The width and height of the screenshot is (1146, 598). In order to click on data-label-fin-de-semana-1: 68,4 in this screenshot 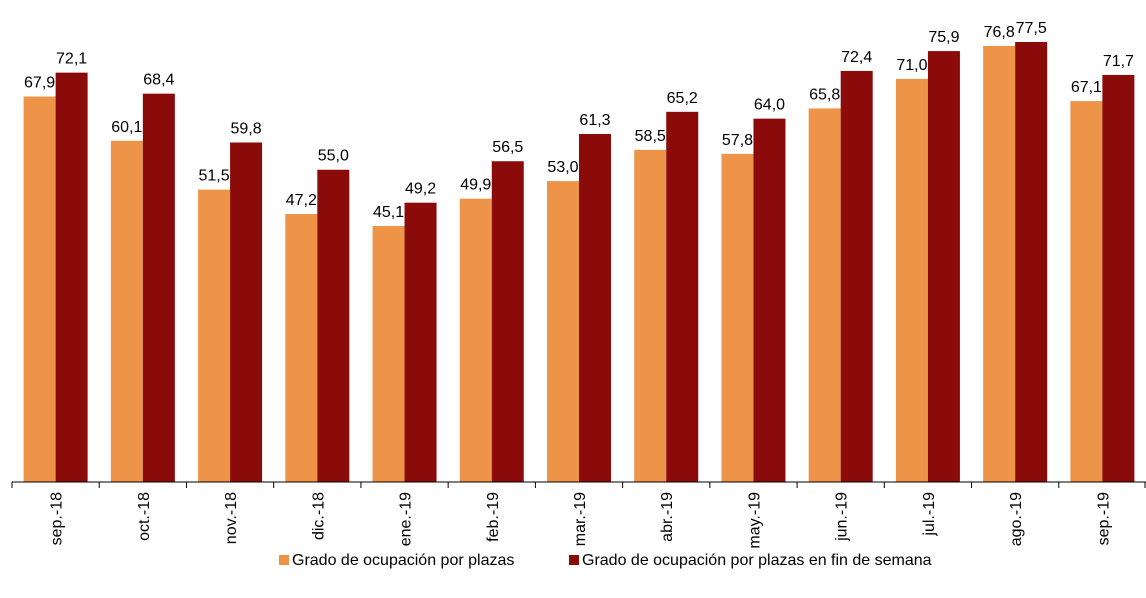, I will do `click(158, 80)`.